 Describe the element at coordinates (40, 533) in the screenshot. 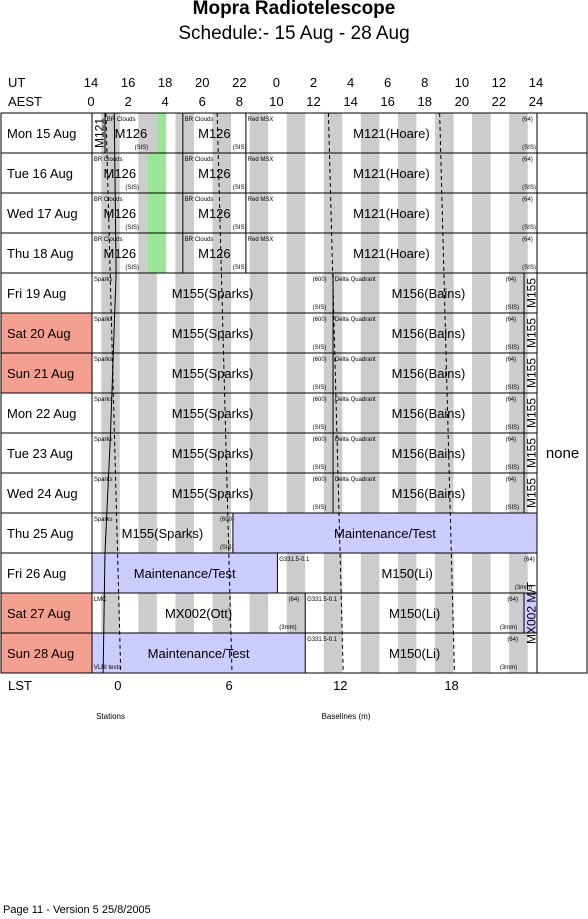

I see `day-label: Thu 25 Aug` at that location.